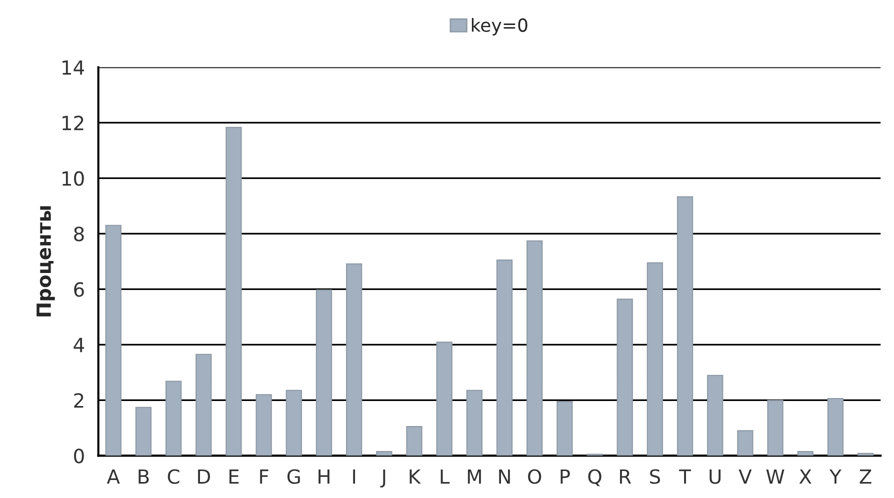 This screenshot has height=498, width=894. What do you see at coordinates (745, 476) in the screenshot?
I see `x-tick-label: V` at bounding box center [745, 476].